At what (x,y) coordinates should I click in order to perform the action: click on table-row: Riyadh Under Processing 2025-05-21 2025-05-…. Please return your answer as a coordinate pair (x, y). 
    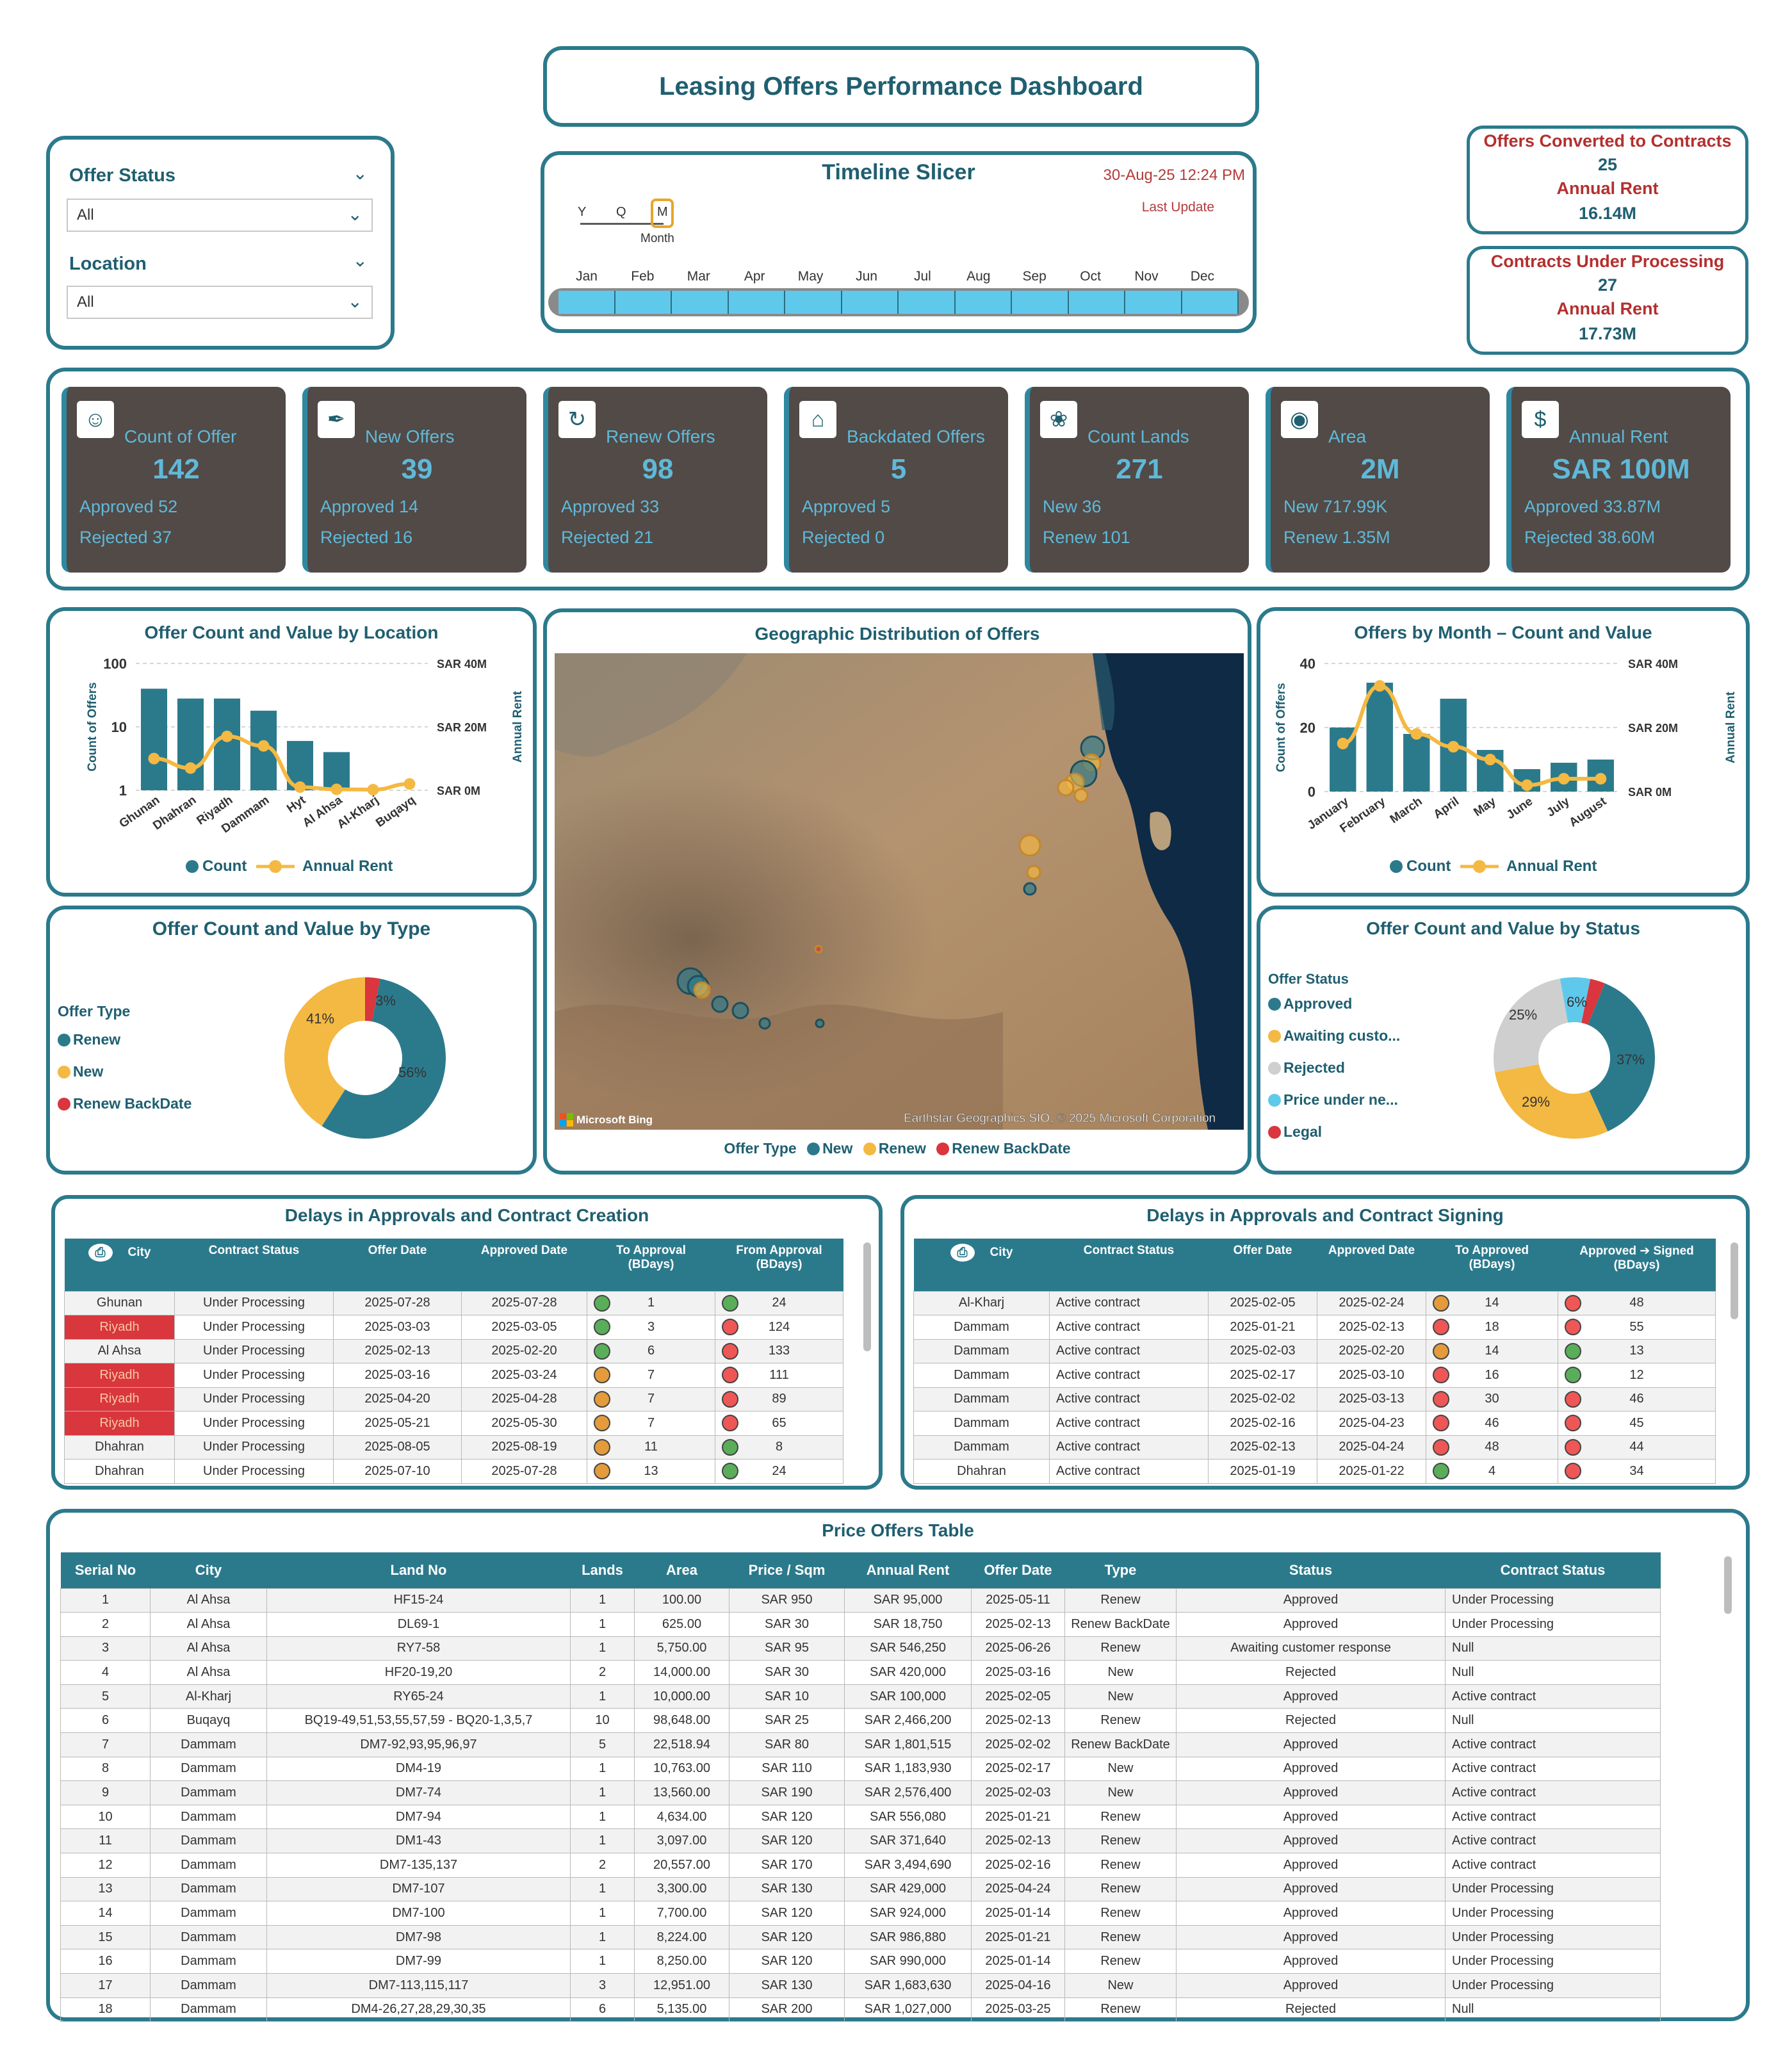
    Looking at the image, I should click on (454, 1423).